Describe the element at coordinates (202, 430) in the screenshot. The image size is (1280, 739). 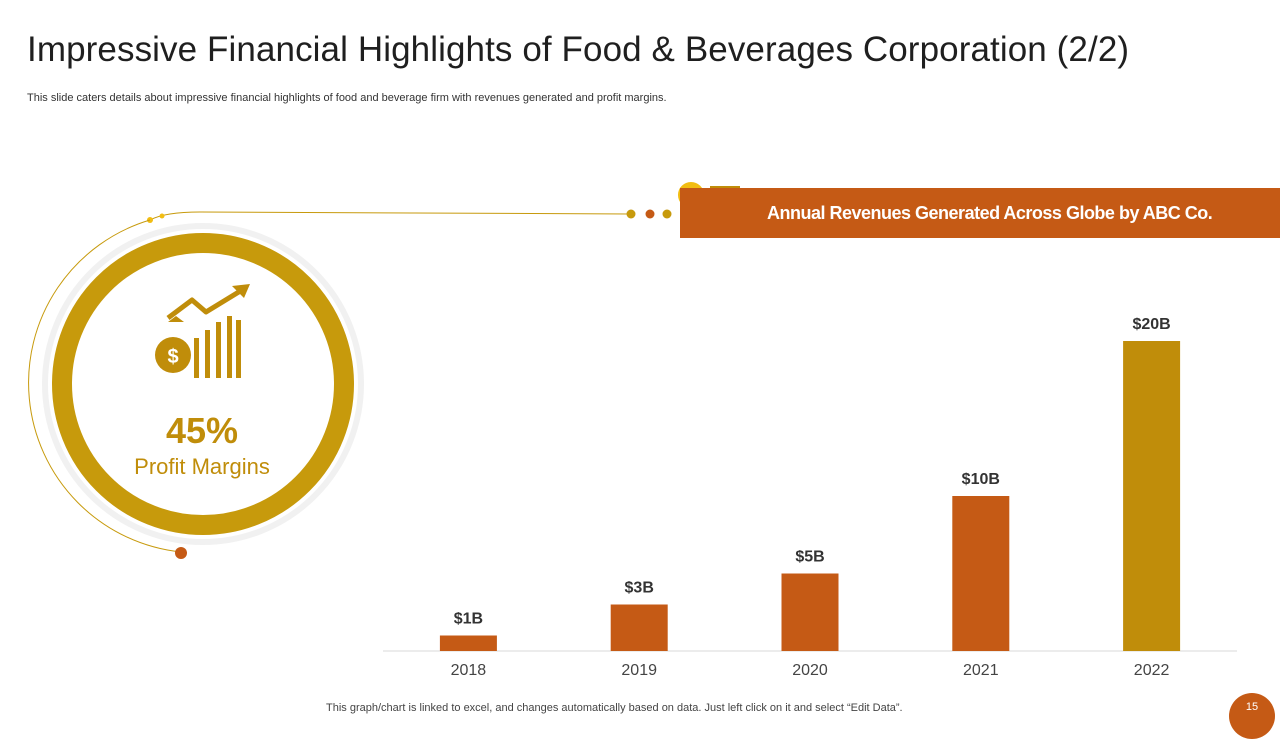
I see `kpi-value: 45%` at that location.